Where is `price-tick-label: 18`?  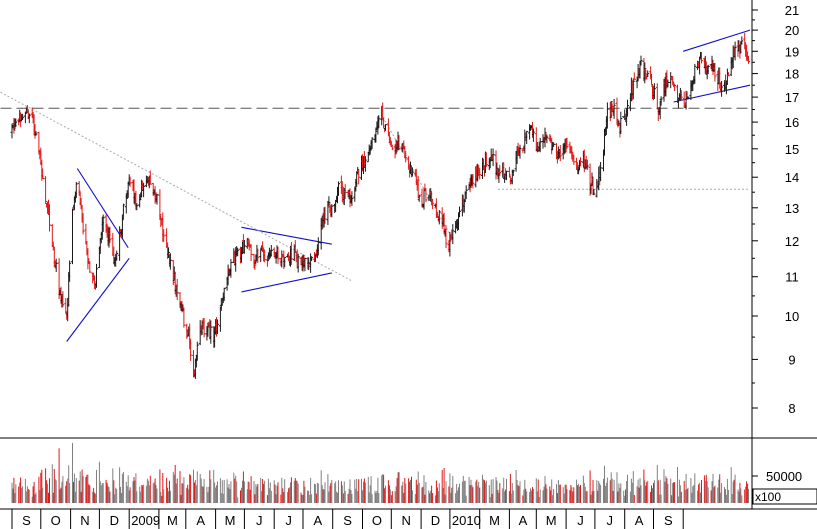
price-tick-label: 18 is located at coordinates (792, 74).